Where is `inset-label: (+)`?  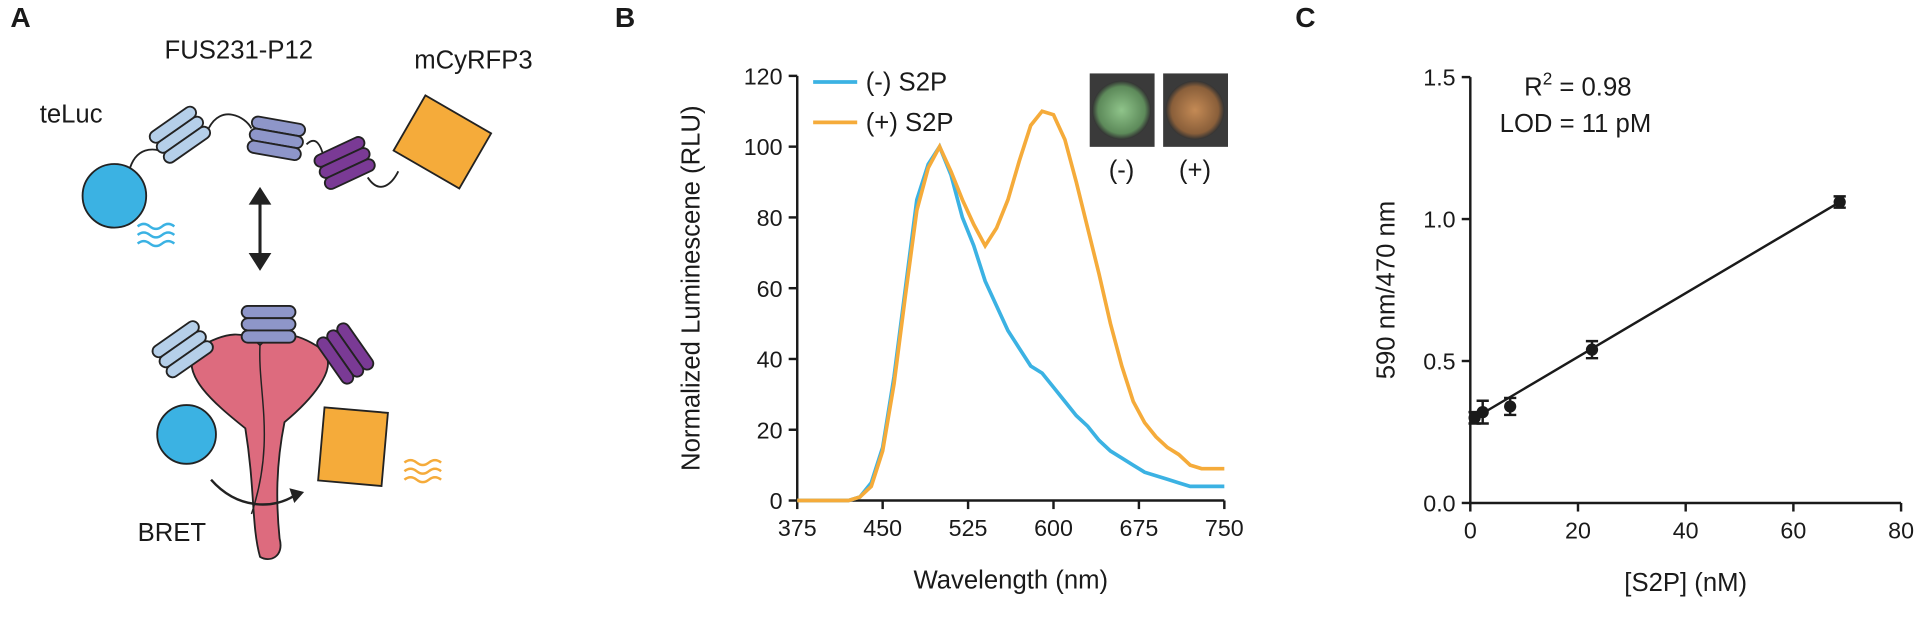
inset-label: (+) is located at coordinates (1195, 171).